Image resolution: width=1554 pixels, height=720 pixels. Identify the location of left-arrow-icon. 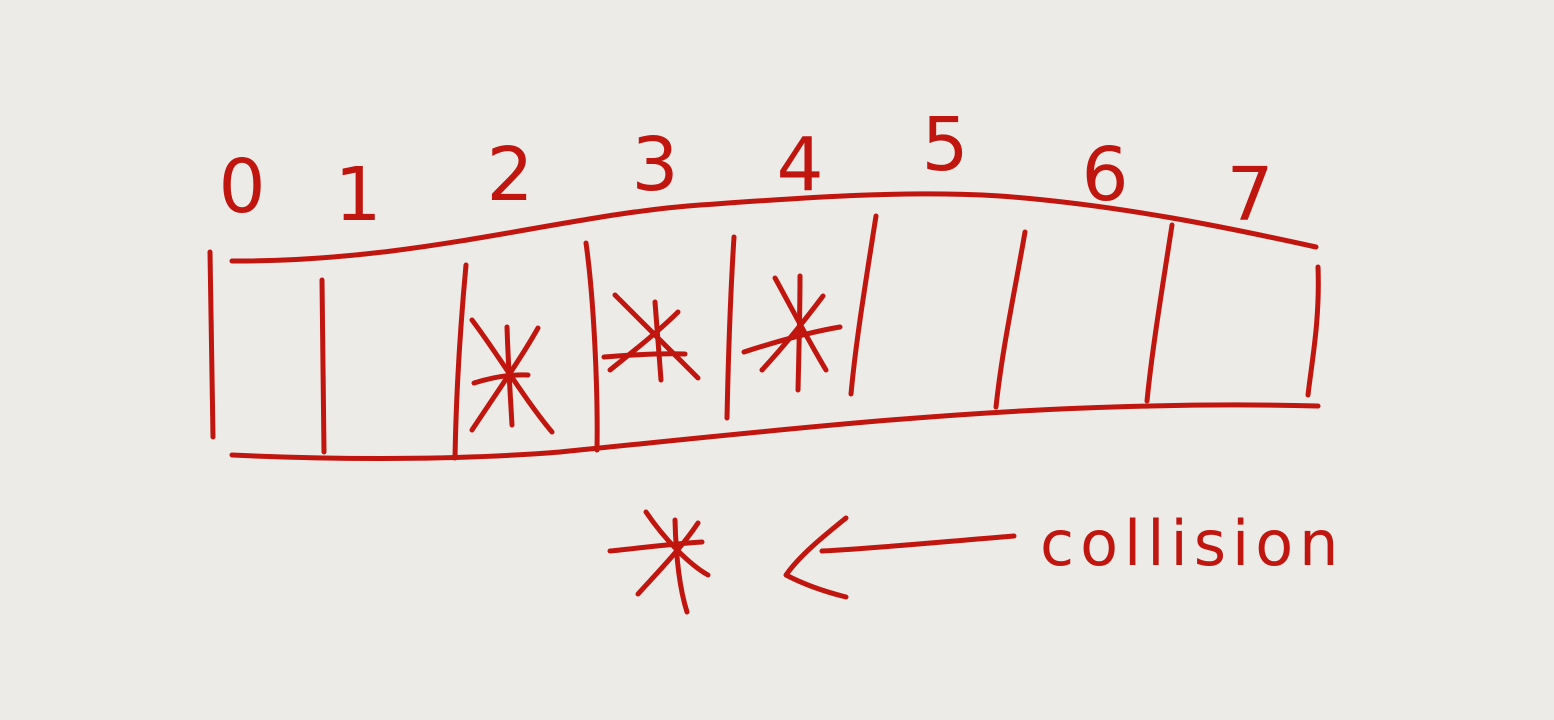
(900, 557).